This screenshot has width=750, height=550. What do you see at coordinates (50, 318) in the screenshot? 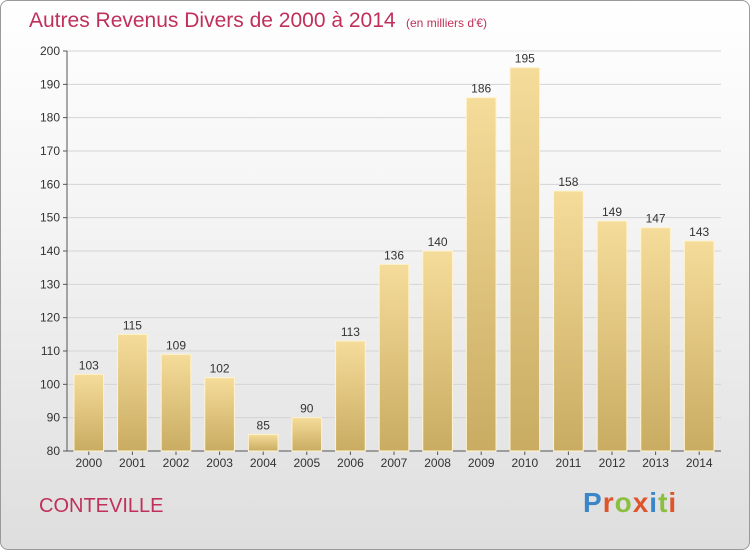
I see `y-tick-label: 120` at bounding box center [50, 318].